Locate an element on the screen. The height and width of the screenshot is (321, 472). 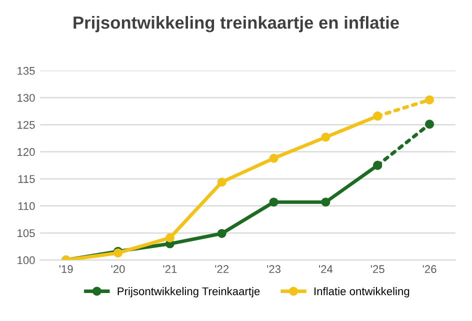
y-tick-label: 130 is located at coordinates (26, 98).